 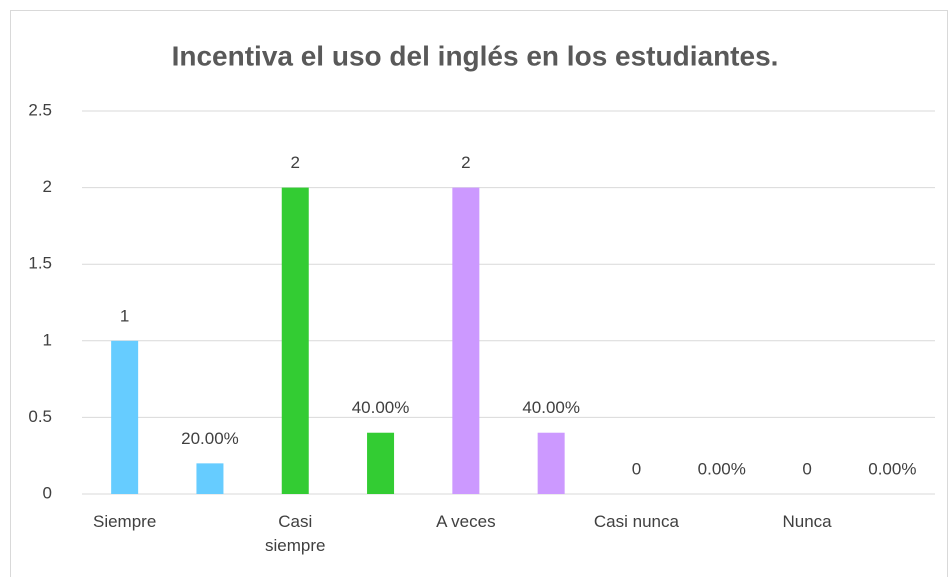 I want to click on y-tick-label: 2, so click(x=47, y=186).